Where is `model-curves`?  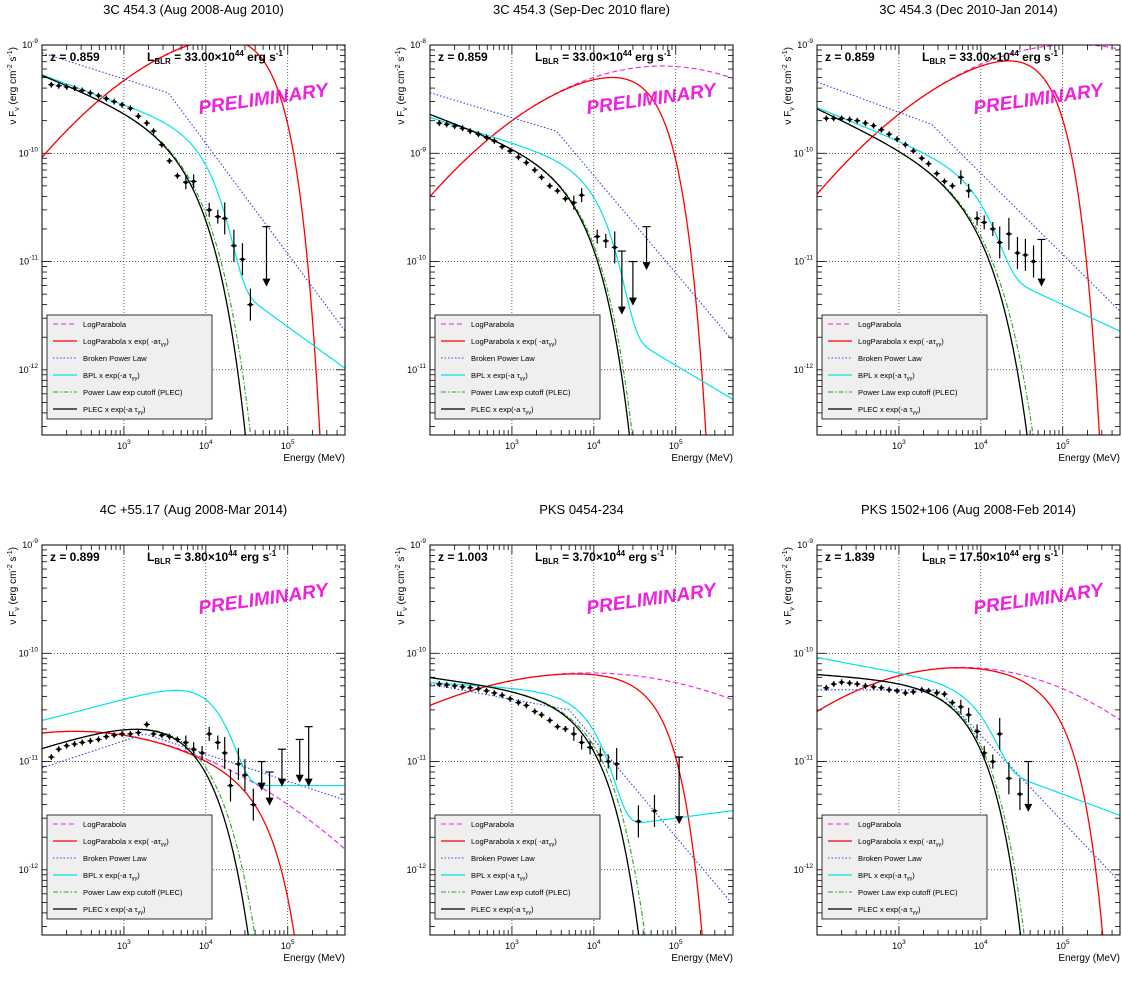 model-curves is located at coordinates (581, 803).